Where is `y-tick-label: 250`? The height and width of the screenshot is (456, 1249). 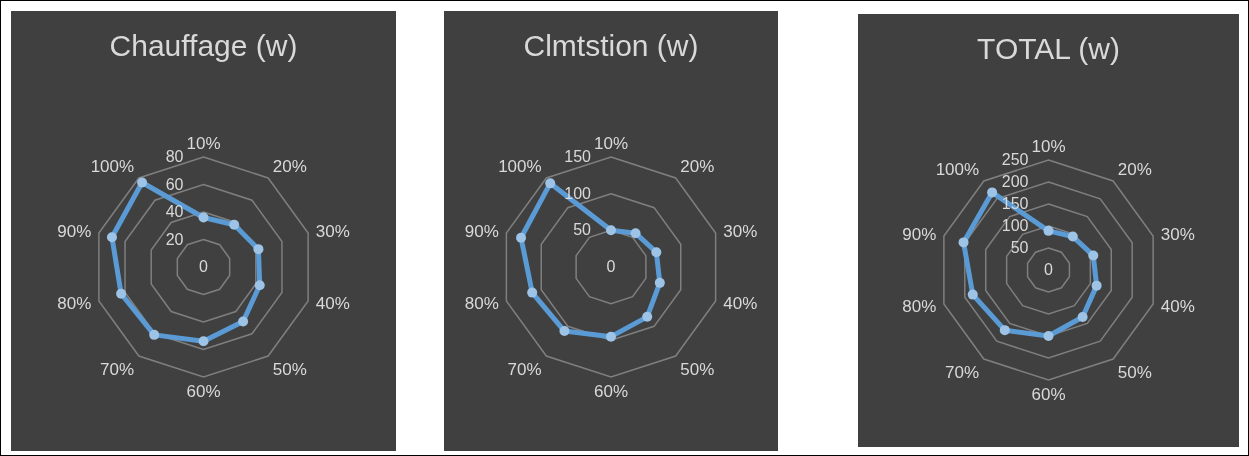
y-tick-label: 250 is located at coordinates (1015, 159).